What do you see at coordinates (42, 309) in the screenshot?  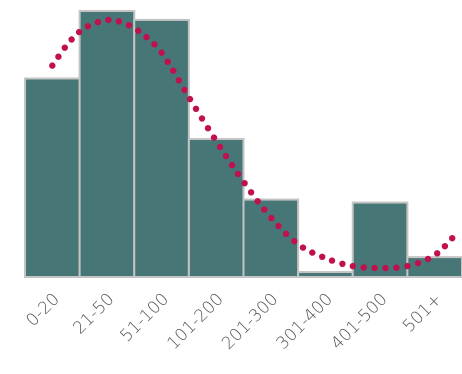 I see `x-tick-label: 0-20` at bounding box center [42, 309].